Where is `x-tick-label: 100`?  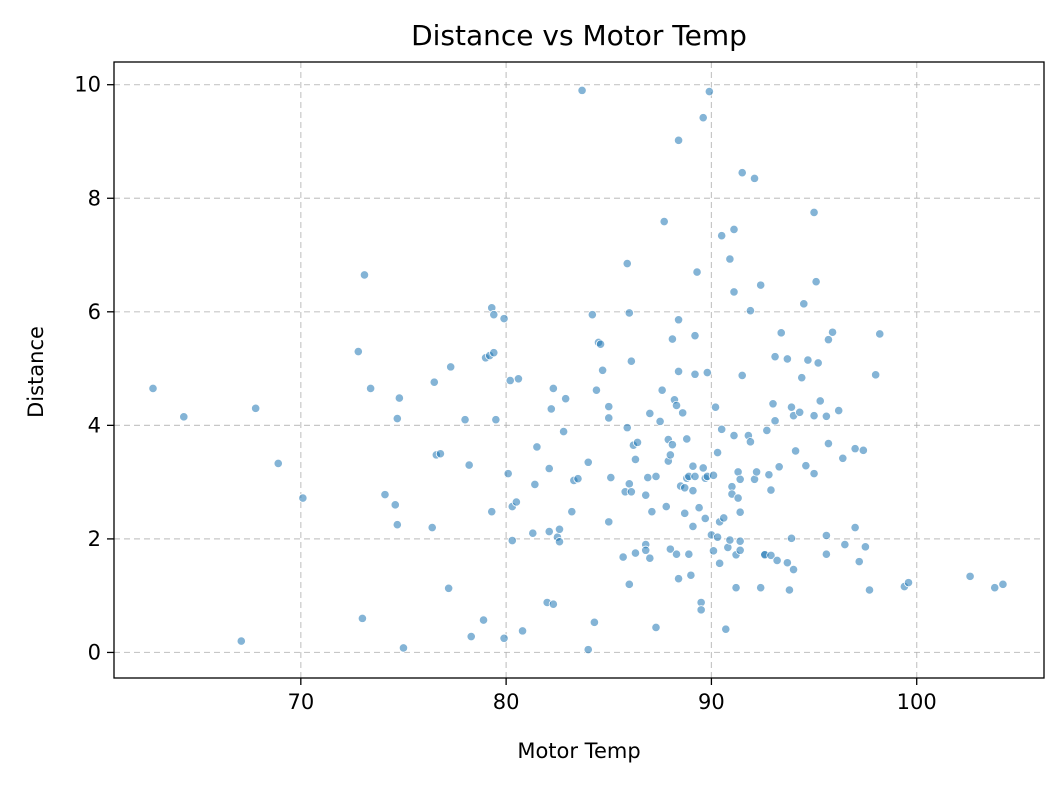
x-tick-label: 100 is located at coordinates (917, 702).